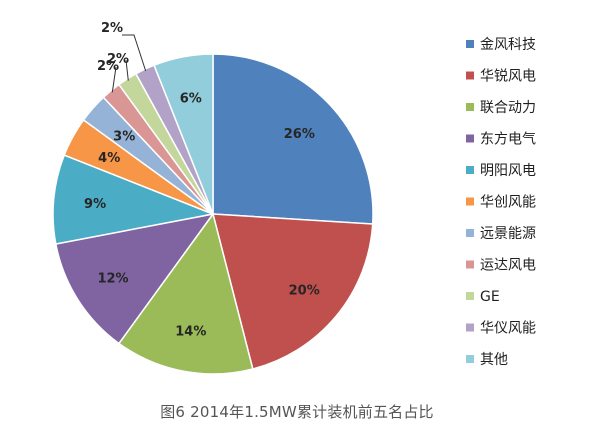 This screenshot has width=594, height=432. I want to click on legend-label-11: 其他, so click(494, 360).